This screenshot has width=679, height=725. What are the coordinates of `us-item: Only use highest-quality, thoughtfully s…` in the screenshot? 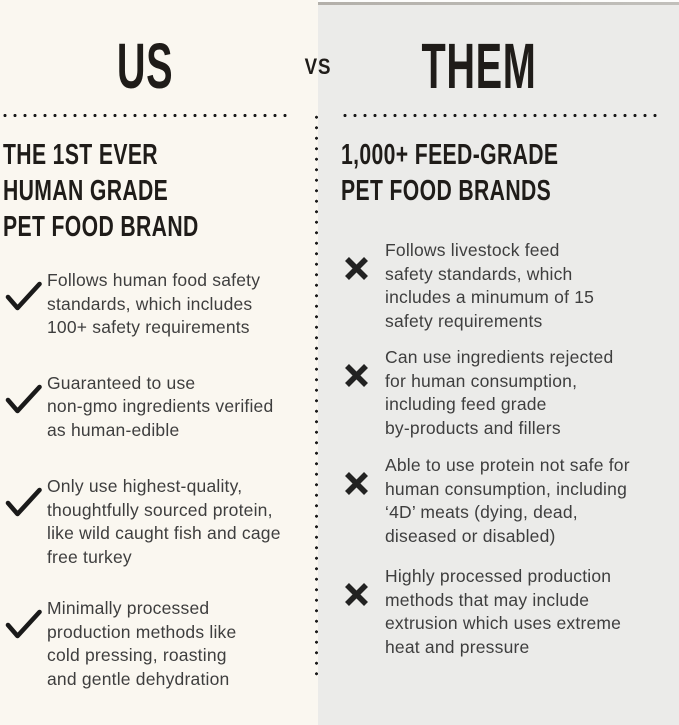 It's located at (161, 522).